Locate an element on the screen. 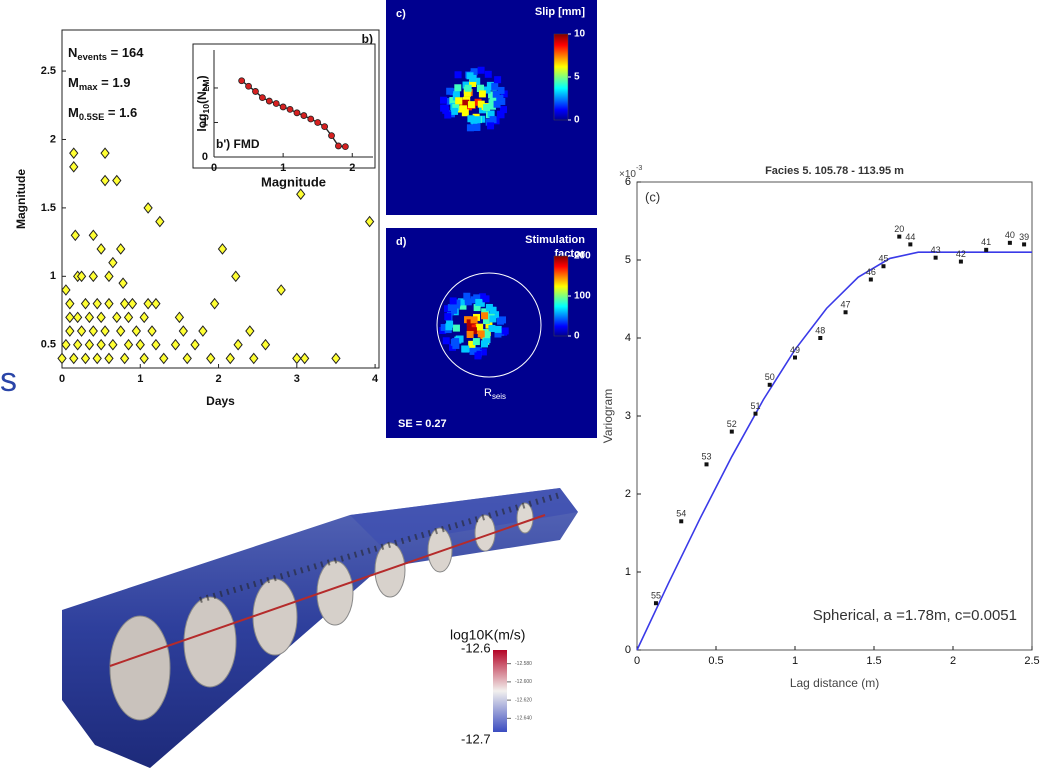  x-tick-label: 0 is located at coordinates (62, 379).